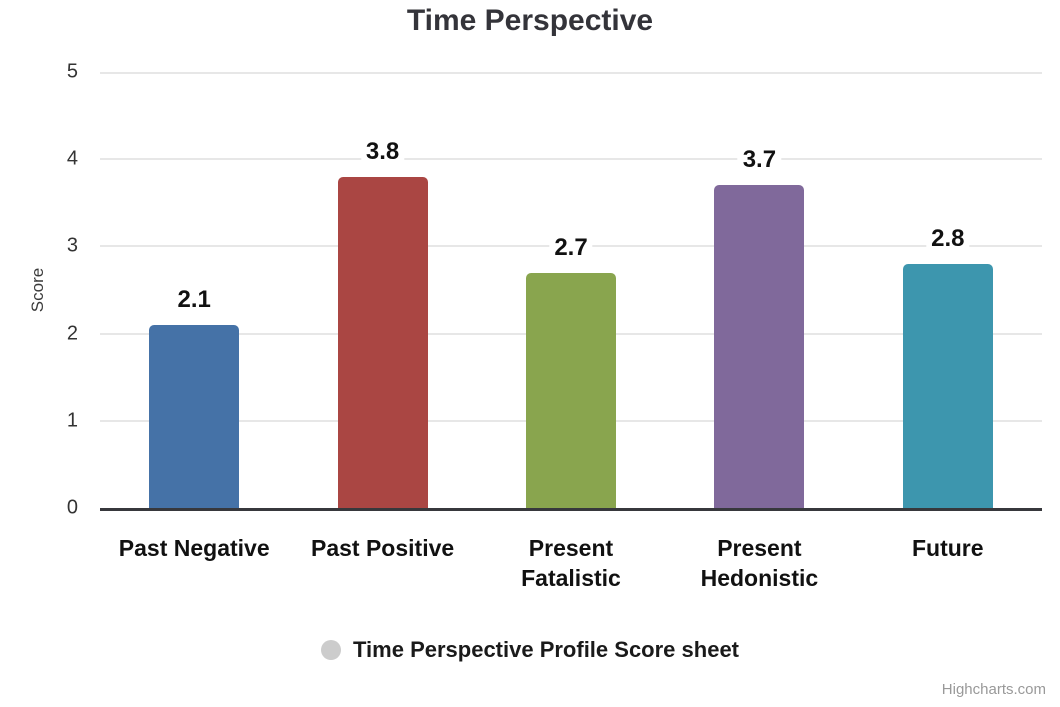  I want to click on bar-present-hedonistic, so click(759, 346).